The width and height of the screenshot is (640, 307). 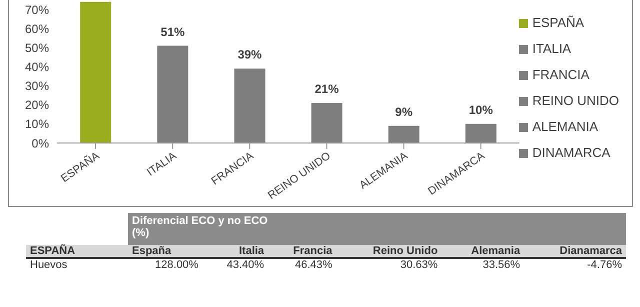 I want to click on y-tick-label: 10%, so click(x=37, y=124).